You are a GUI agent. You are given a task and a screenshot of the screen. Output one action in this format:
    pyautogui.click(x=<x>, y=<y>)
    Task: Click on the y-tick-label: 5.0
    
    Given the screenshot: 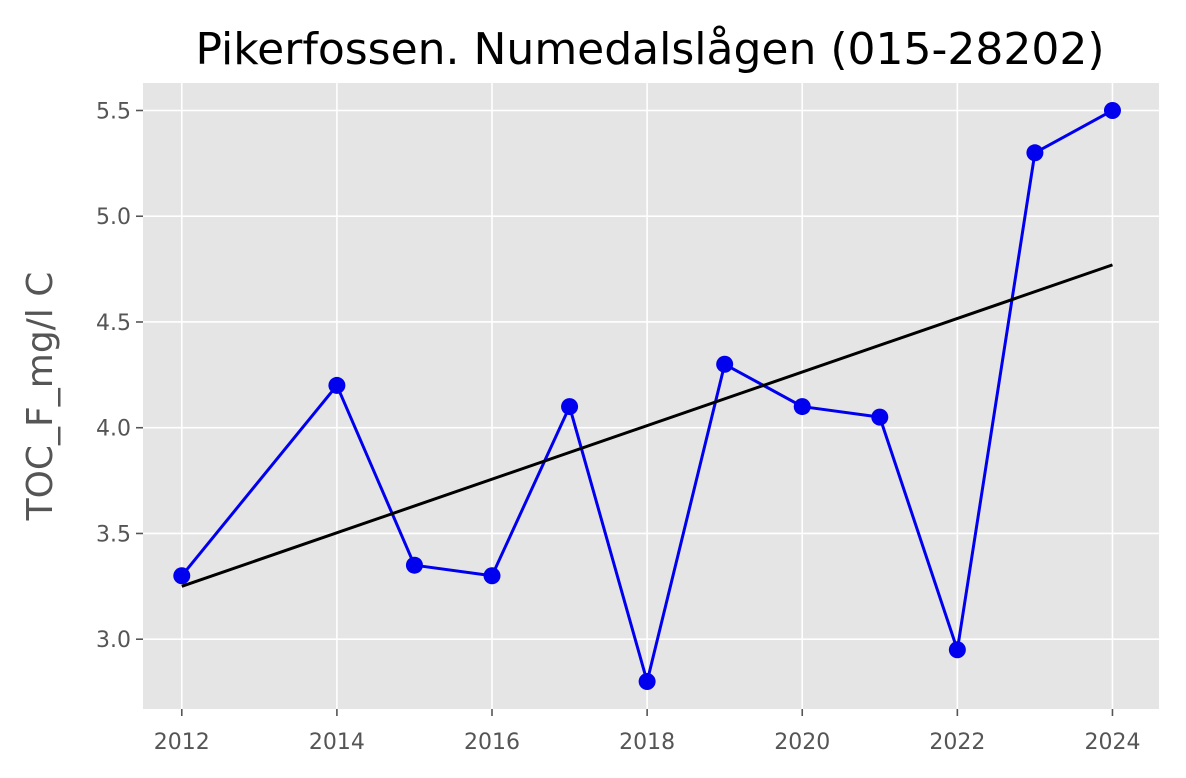 What is the action you would take?
    pyautogui.click(x=113, y=217)
    